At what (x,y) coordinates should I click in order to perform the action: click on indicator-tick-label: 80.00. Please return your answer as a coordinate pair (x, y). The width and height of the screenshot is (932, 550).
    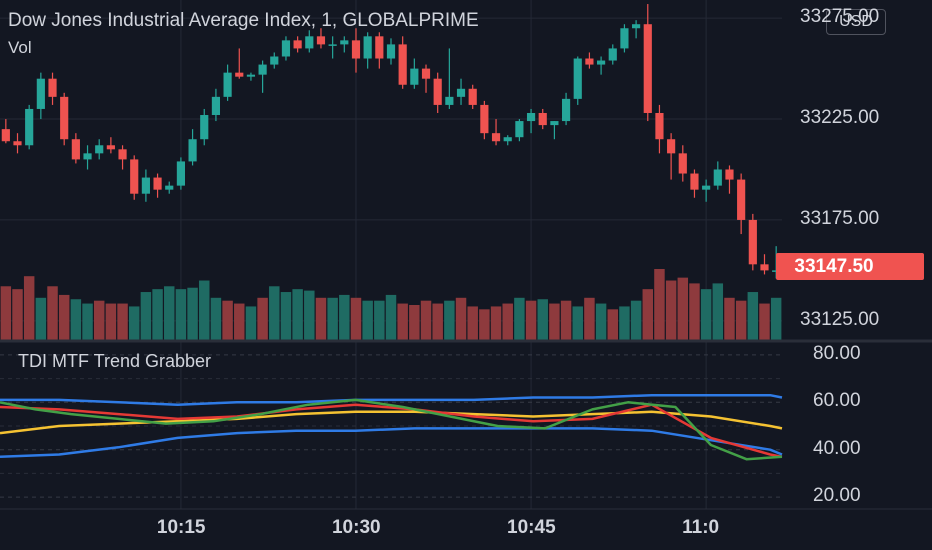
    Looking at the image, I should click on (837, 353).